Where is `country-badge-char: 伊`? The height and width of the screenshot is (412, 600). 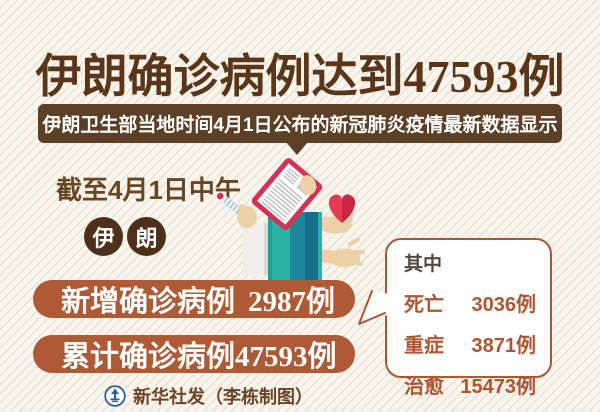
country-badge-char: 伊 is located at coordinates (103, 238).